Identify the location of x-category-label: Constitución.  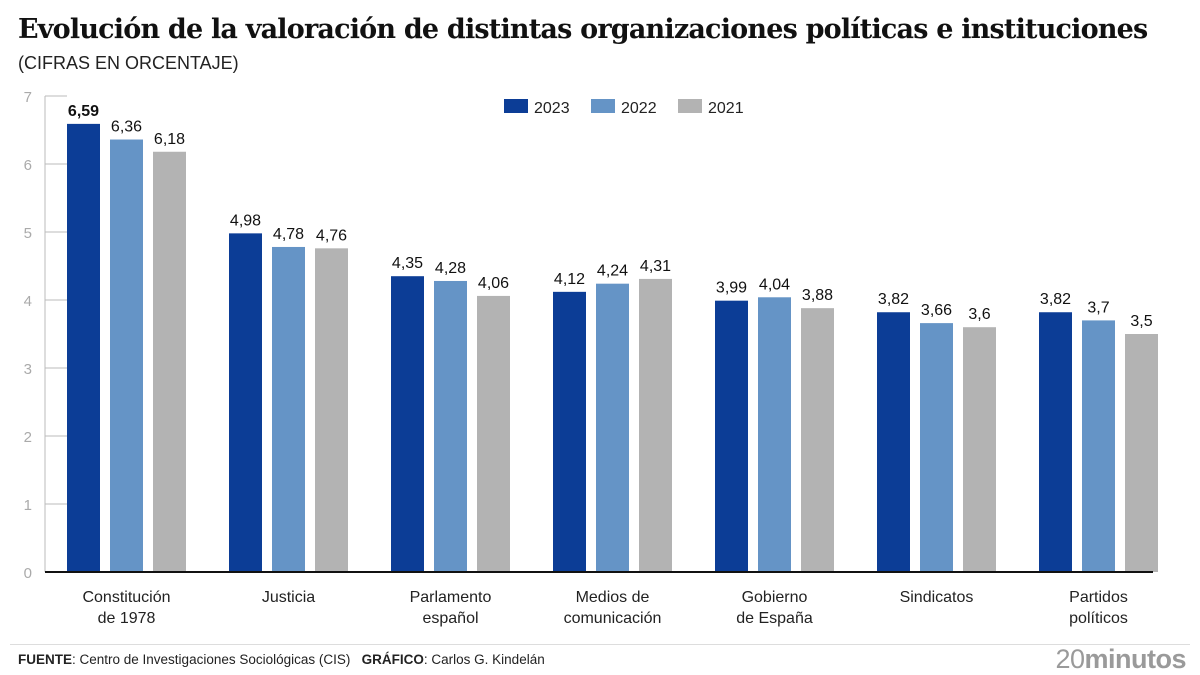
(126, 597).